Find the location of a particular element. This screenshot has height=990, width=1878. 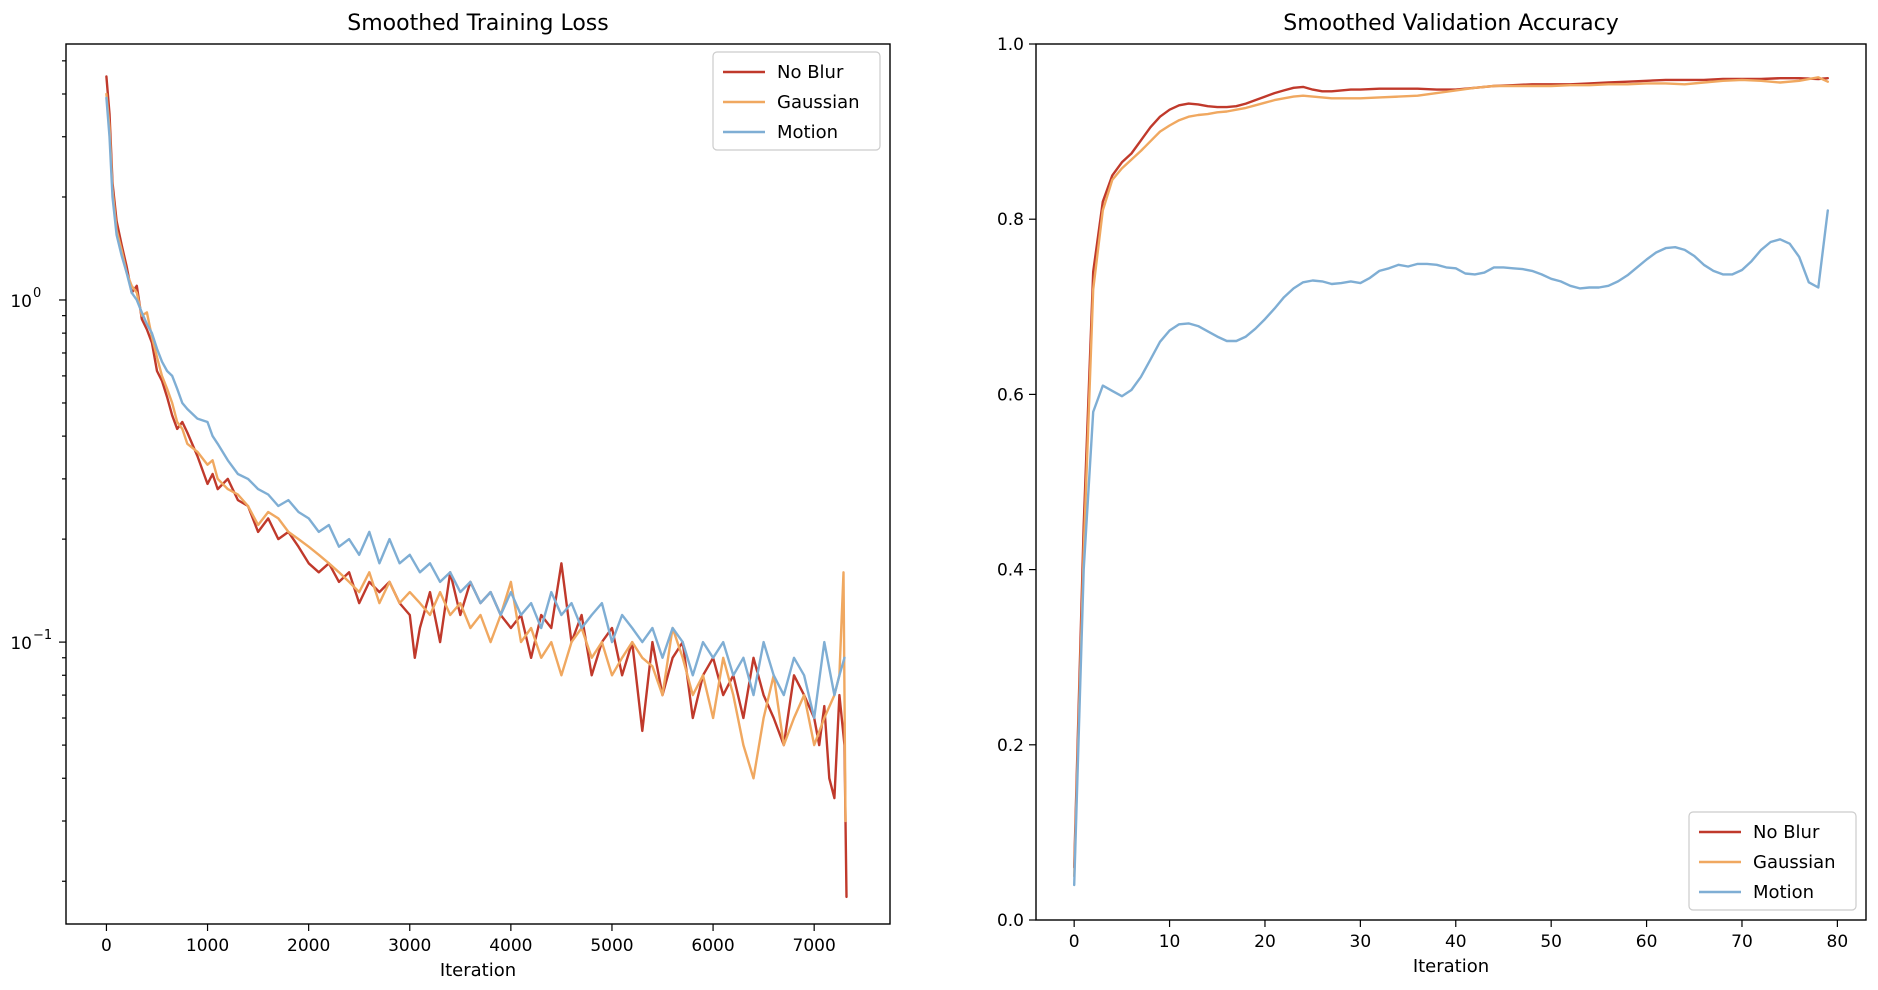

x-tick-label: 5000 is located at coordinates (611, 946).